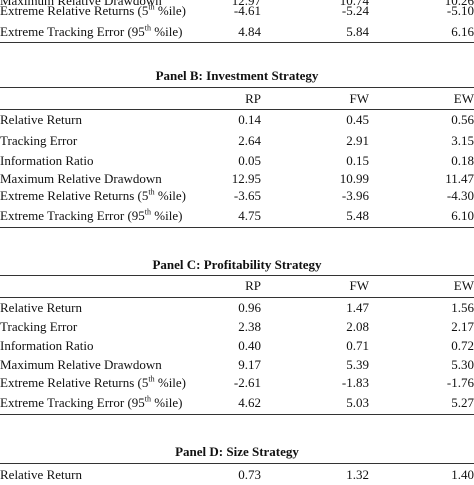 Image resolution: width=474 pixels, height=485 pixels. What do you see at coordinates (357, 364) in the screenshot?
I see `cell-fw: 5.39` at bounding box center [357, 364].